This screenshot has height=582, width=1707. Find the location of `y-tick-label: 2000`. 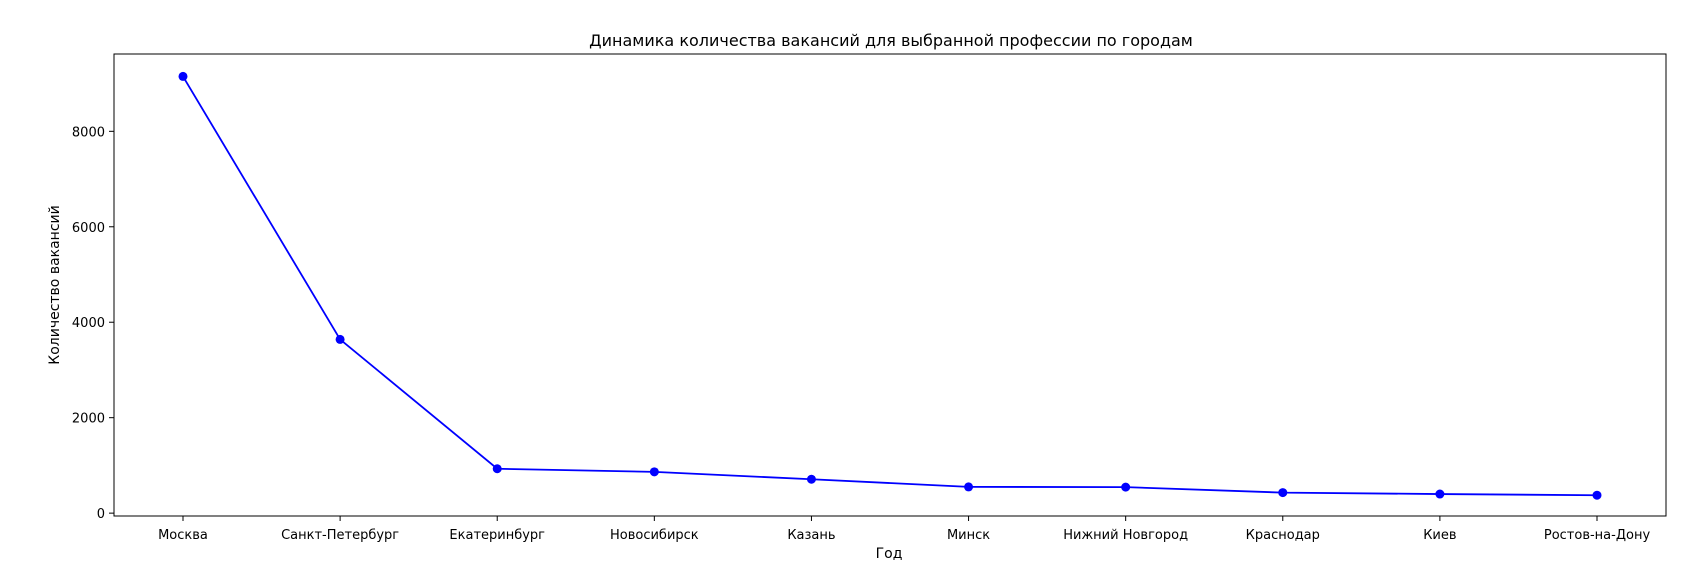

y-tick-label: 2000 is located at coordinates (88, 419).